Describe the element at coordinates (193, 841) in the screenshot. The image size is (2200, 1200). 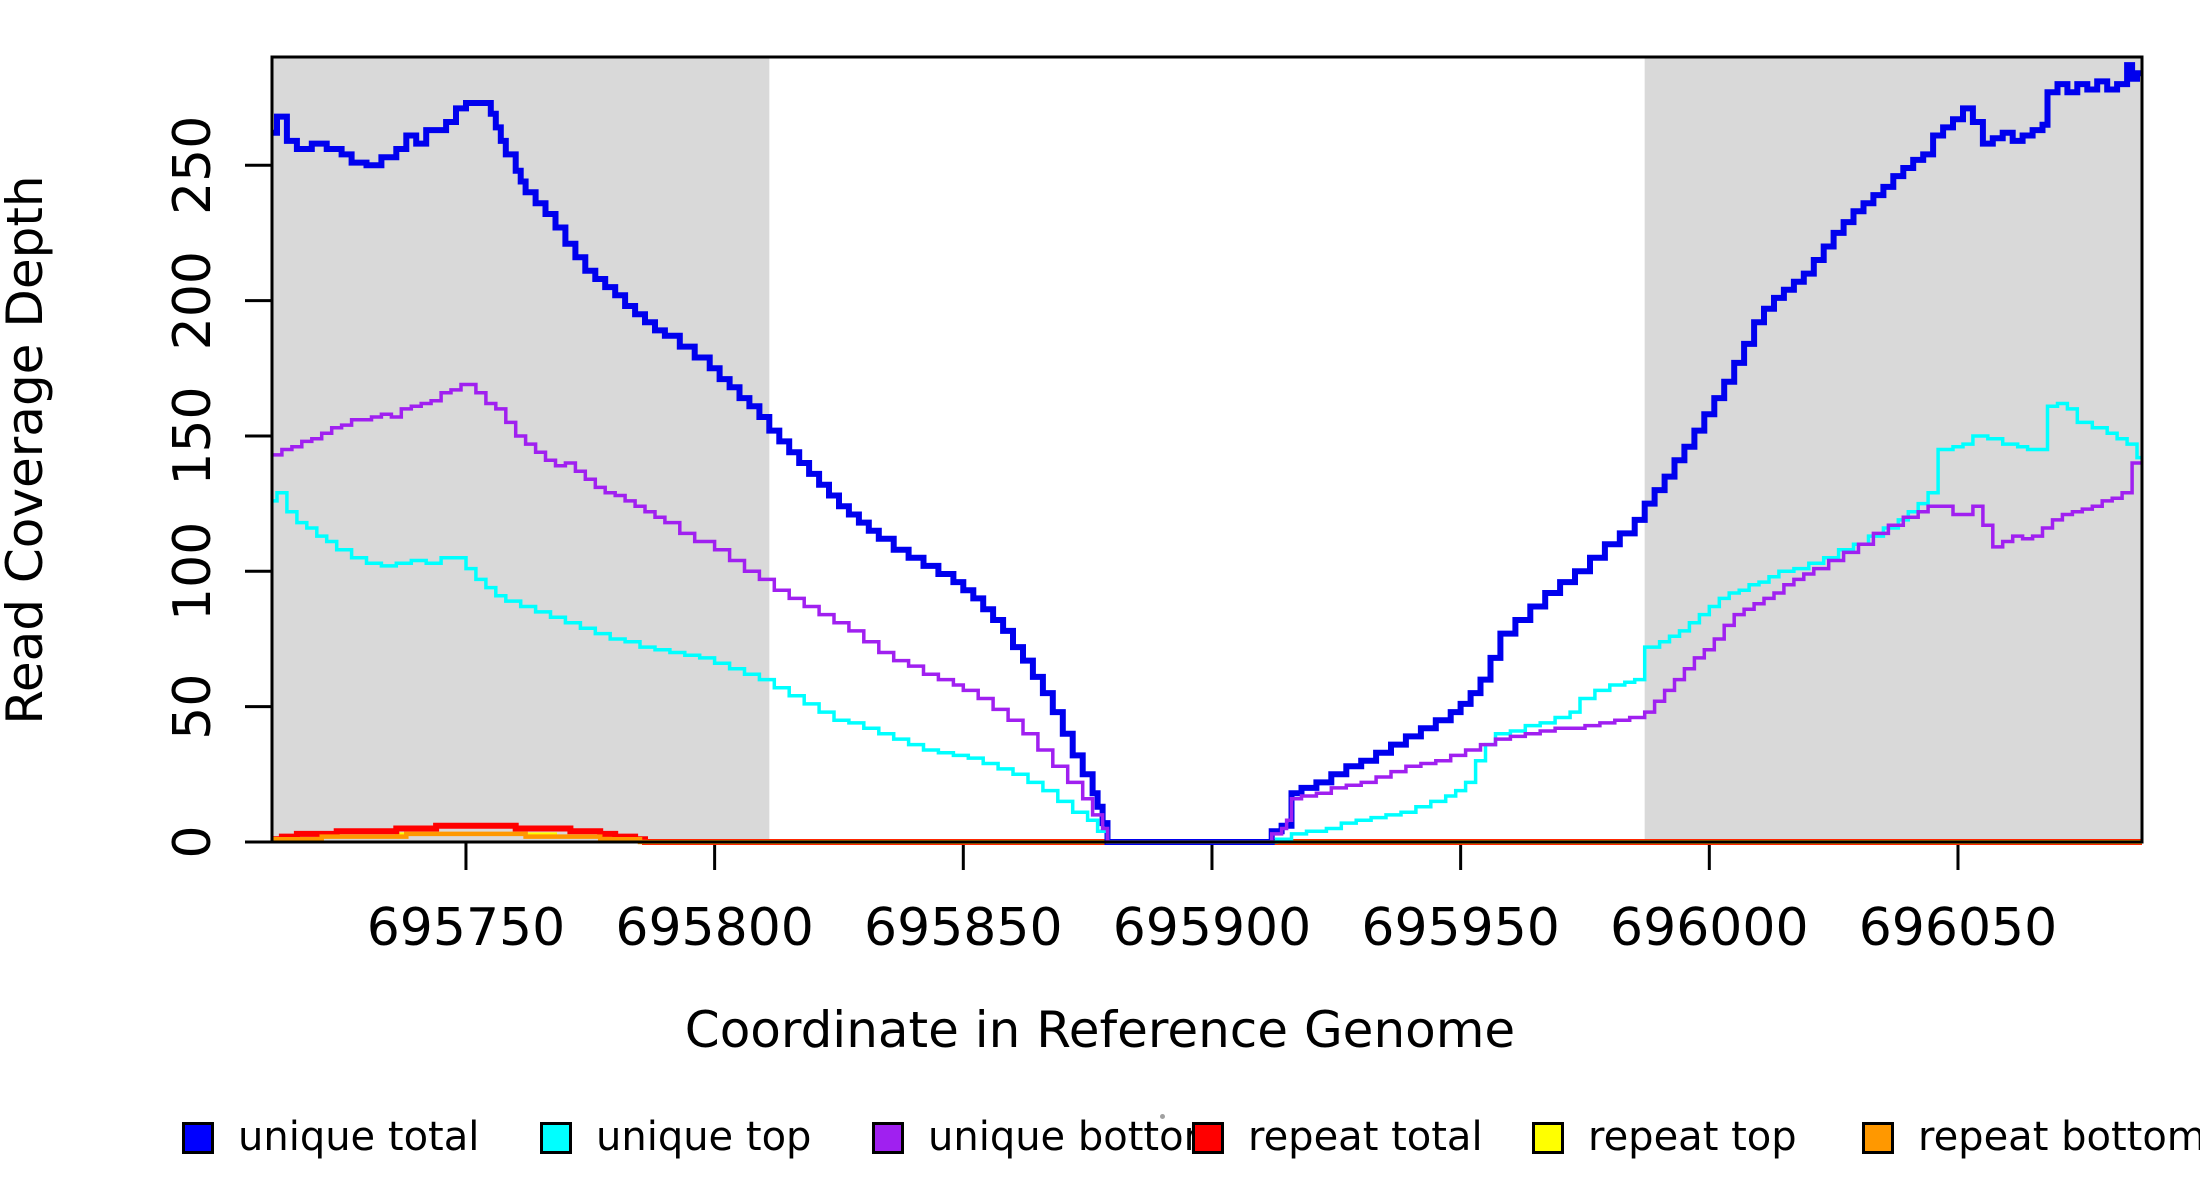
I see `y-tick-label: 0` at that location.